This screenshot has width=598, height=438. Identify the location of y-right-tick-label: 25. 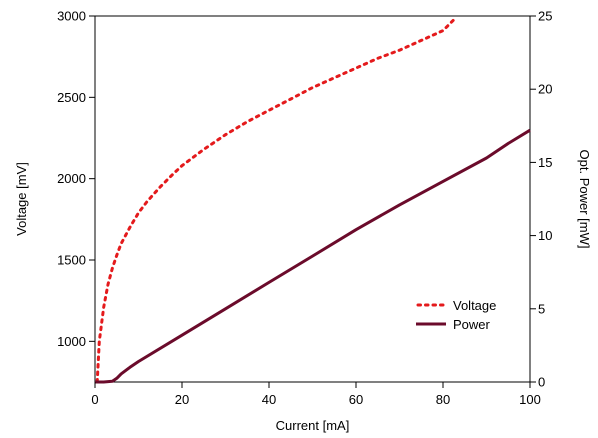
(545, 16).